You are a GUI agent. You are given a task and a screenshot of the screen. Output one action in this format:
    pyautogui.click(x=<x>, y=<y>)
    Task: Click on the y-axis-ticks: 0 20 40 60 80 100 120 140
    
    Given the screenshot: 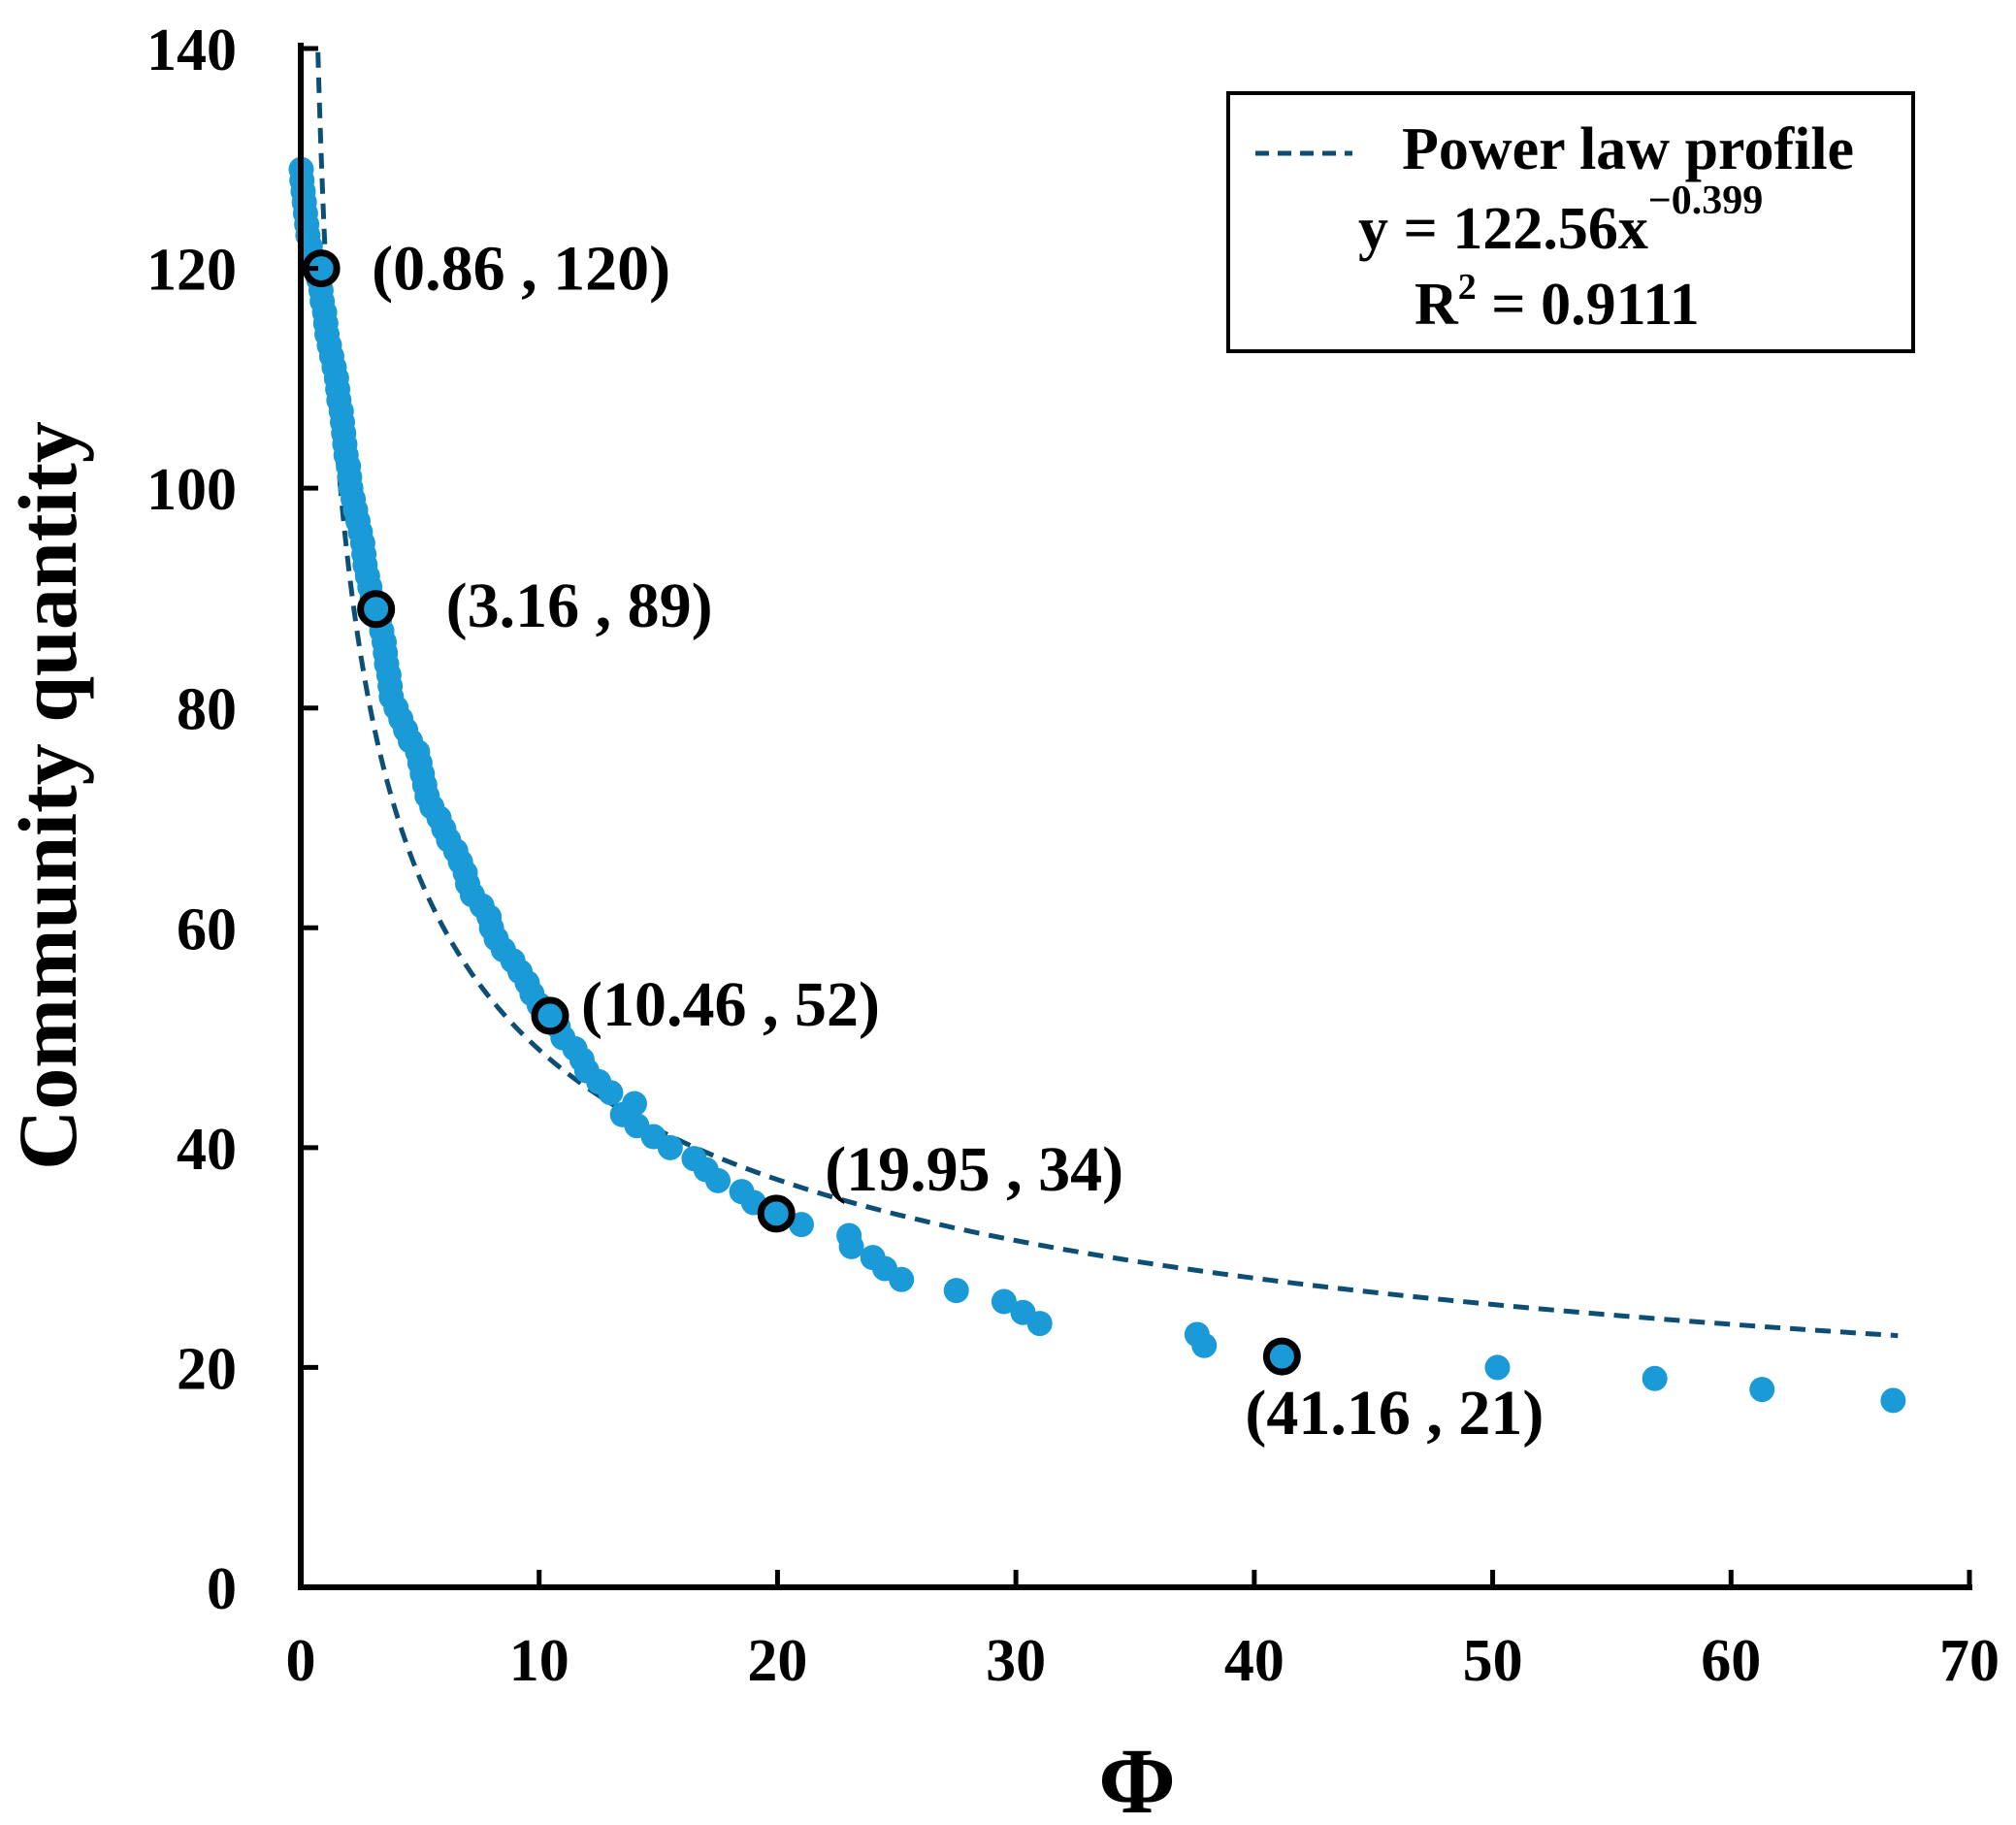 What is the action you would take?
    pyautogui.click(x=232, y=820)
    